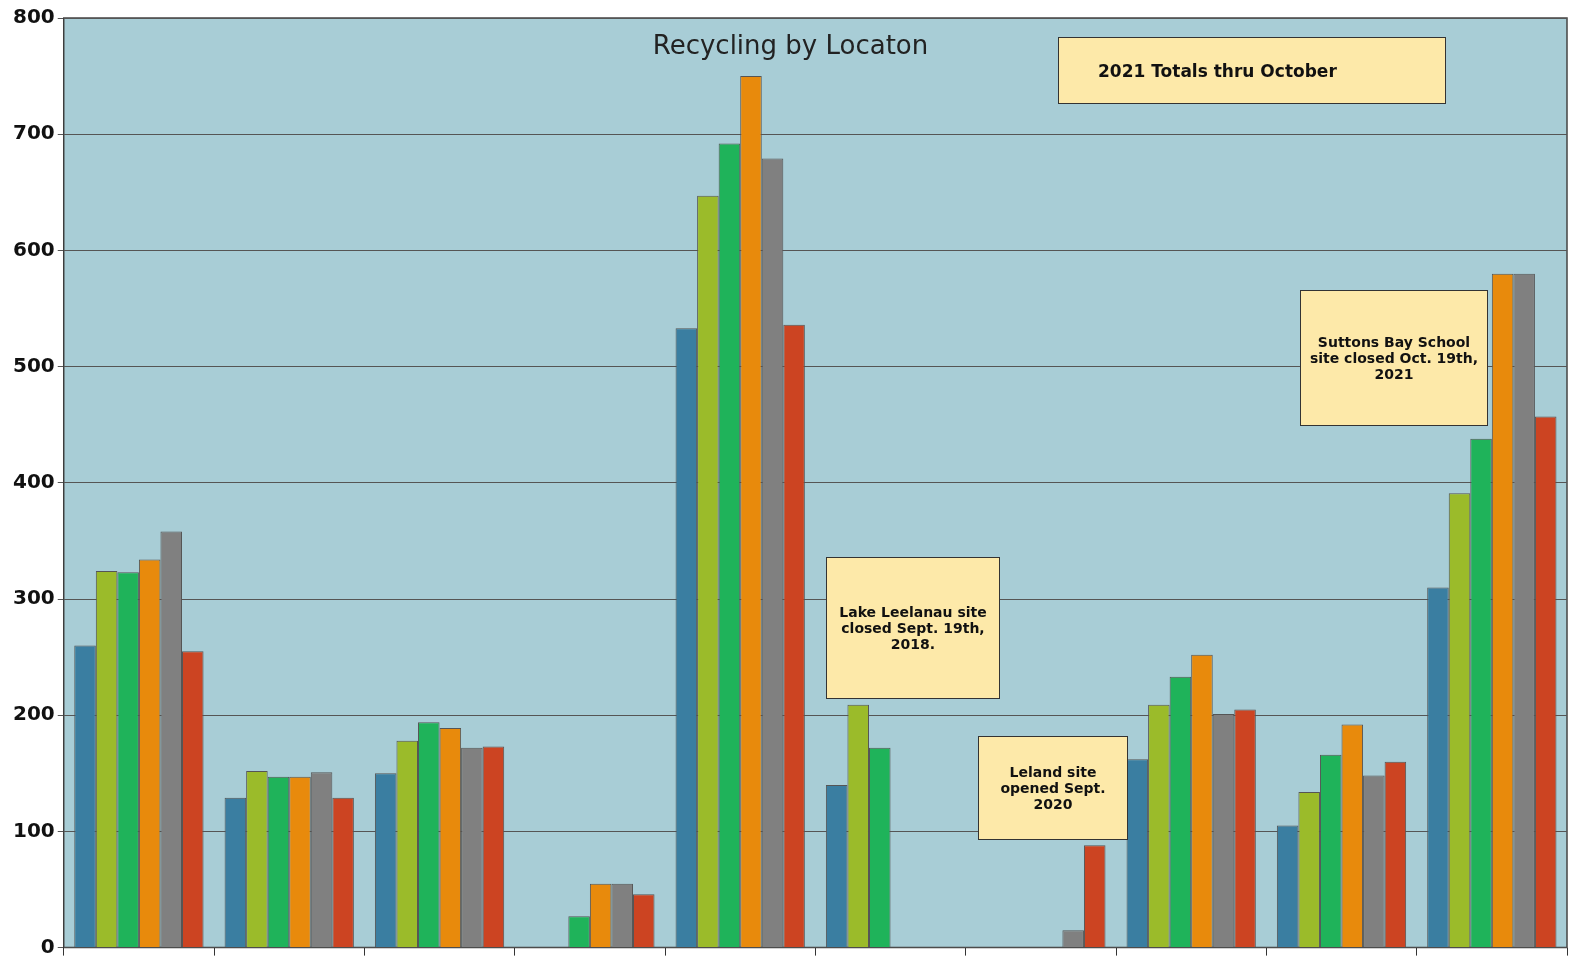  Describe the element at coordinates (34, 481) in the screenshot. I see `y-tick-label: 400` at that location.